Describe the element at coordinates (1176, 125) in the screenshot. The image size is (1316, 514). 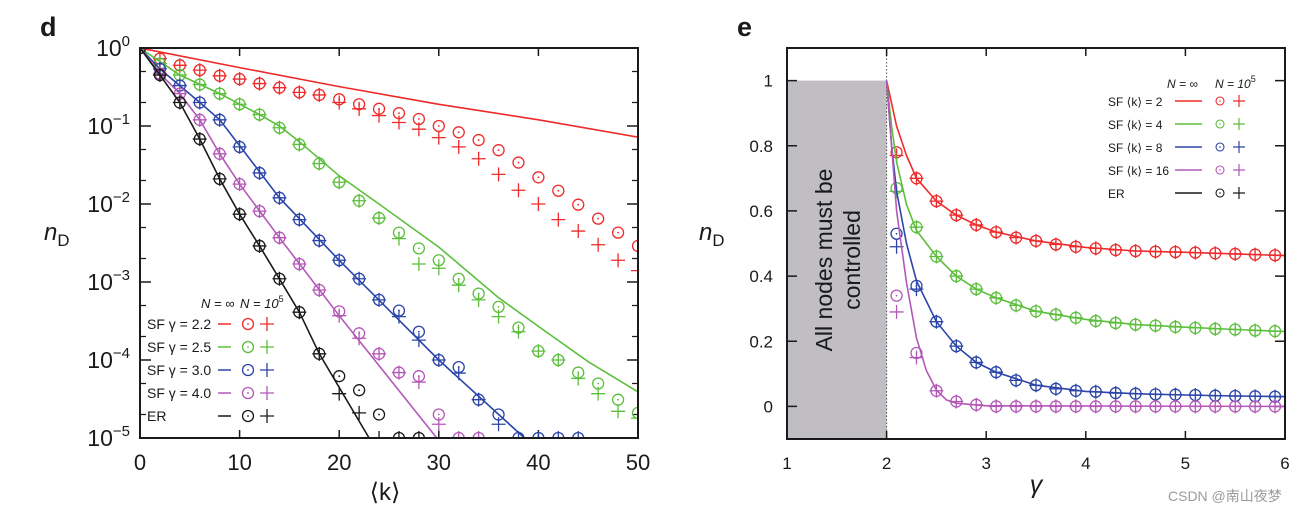
I see `legend-item: SF ⟨k⟩ = 4` at that location.